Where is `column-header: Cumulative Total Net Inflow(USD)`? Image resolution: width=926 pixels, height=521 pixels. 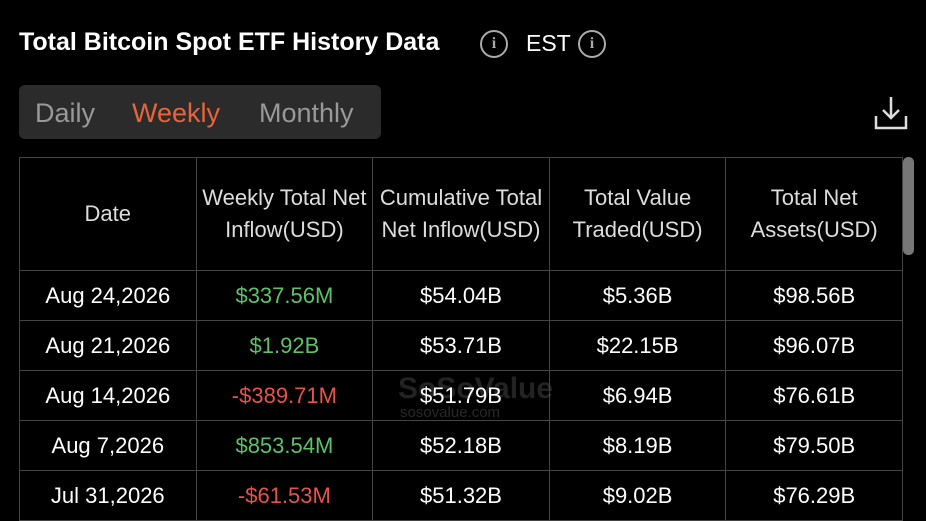 column-header: Cumulative Total Net Inflow(USD) is located at coordinates (461, 214).